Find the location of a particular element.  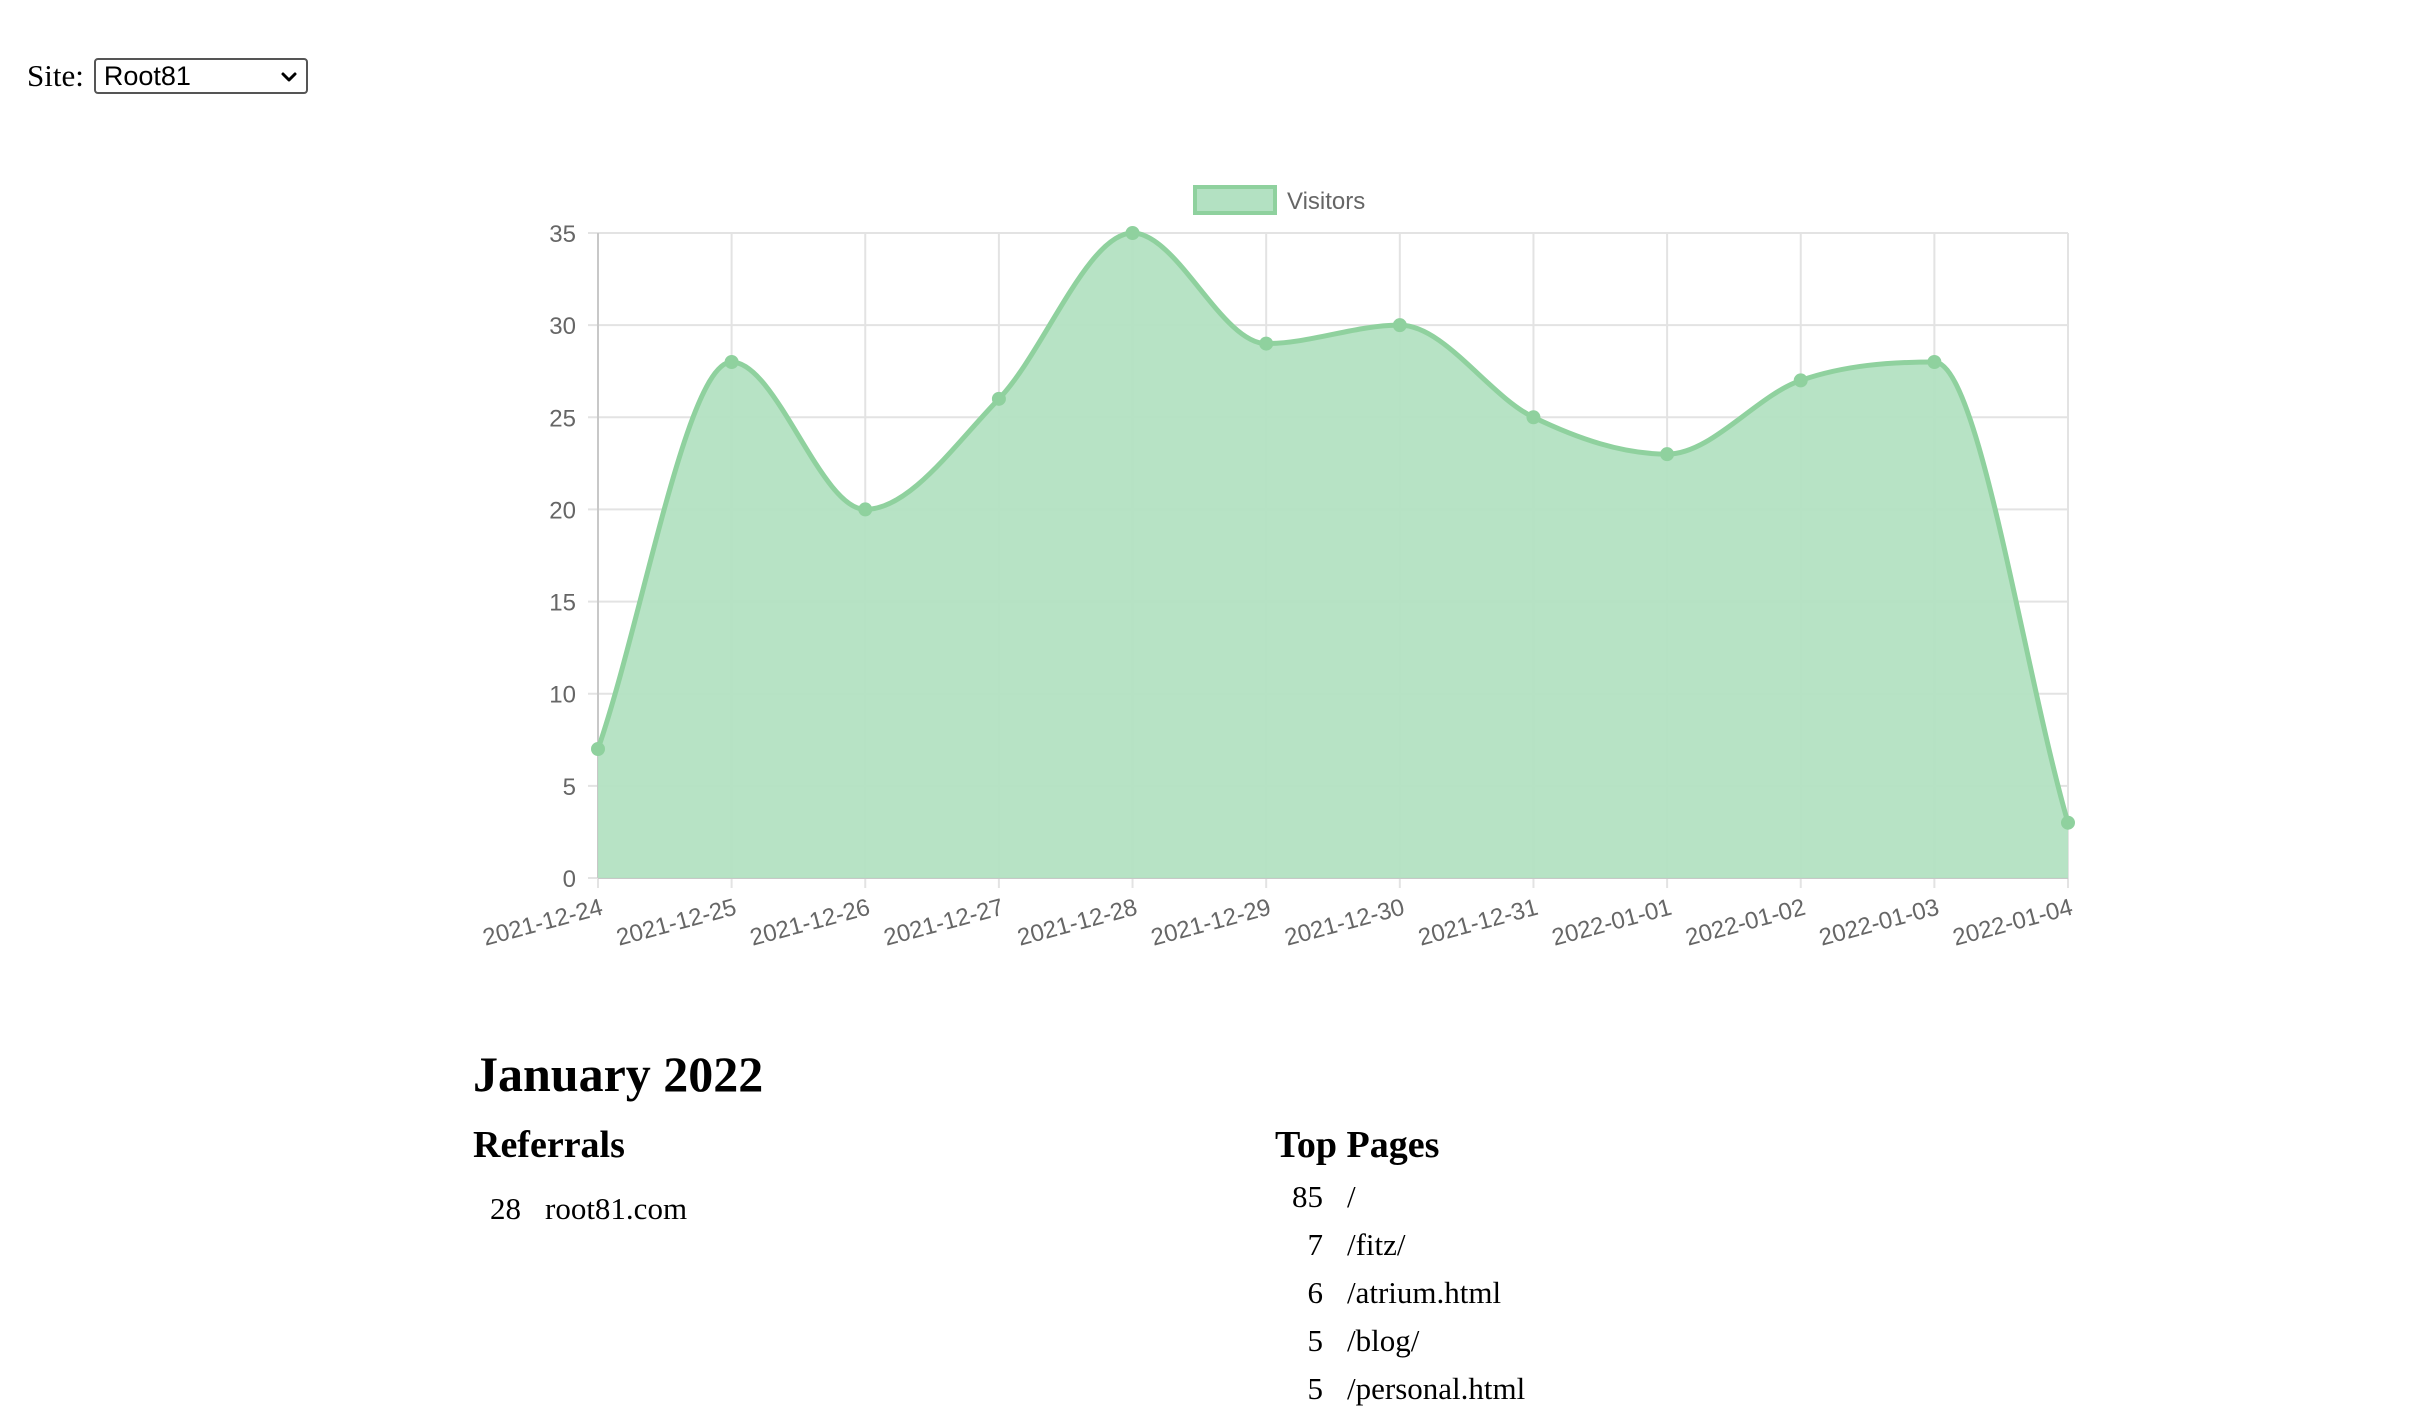

top-page-row: 6/atrium.html is located at coordinates (1400, 1293).